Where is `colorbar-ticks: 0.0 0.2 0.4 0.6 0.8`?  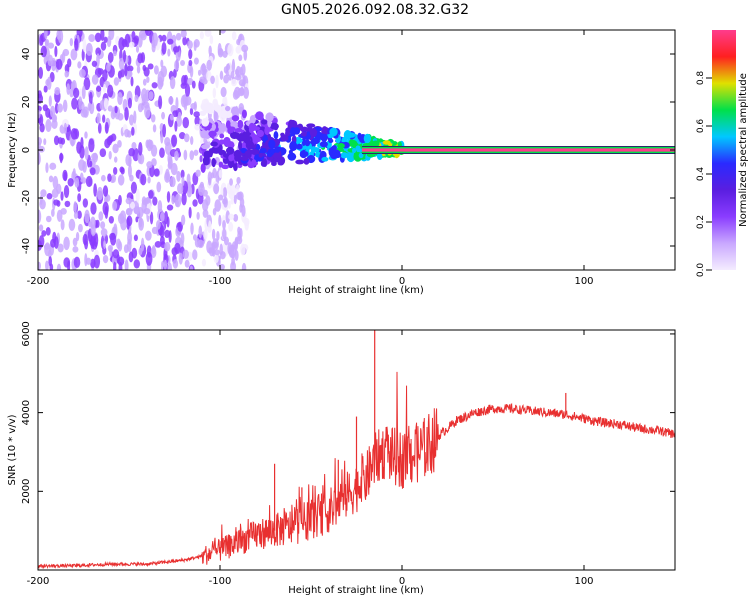
colorbar-ticks: 0.0 0.2 0.4 0.6 0.8 is located at coordinates (704, 174).